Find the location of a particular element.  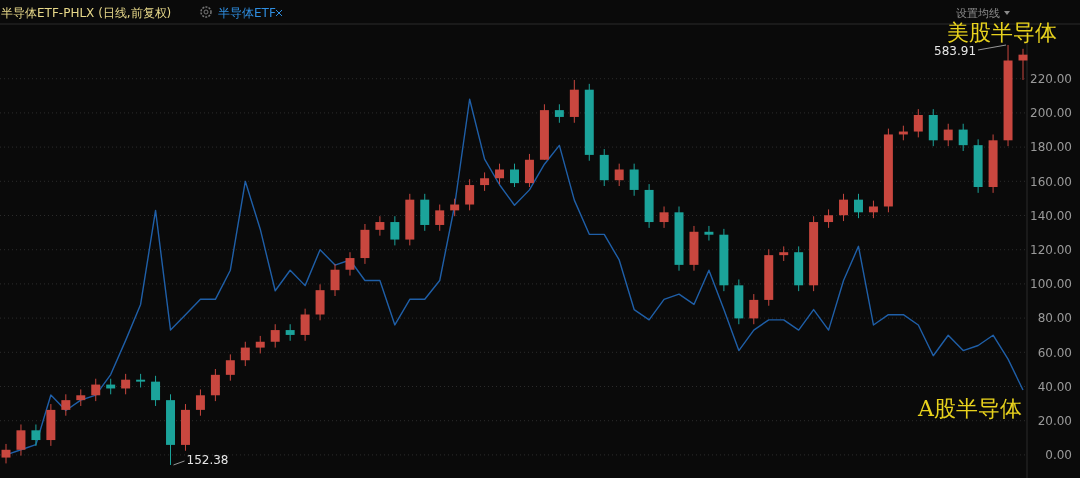

text: 设置均线 is located at coordinates (978, 13).